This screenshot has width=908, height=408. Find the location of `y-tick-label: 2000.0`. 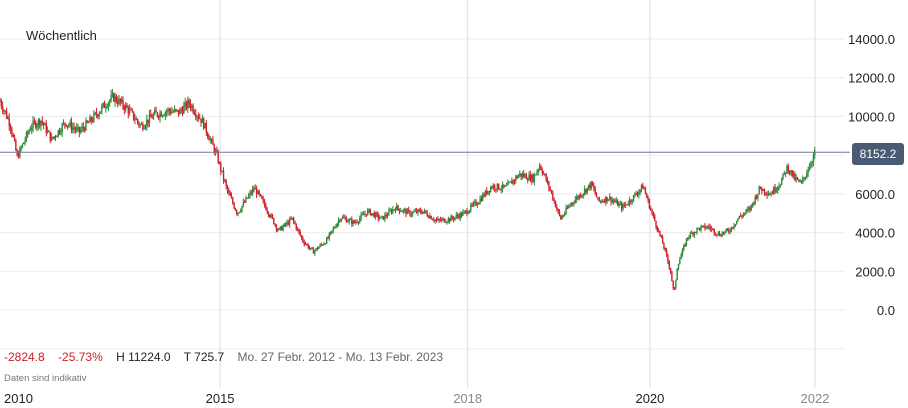

y-tick-label: 2000.0 is located at coordinates (875, 271).